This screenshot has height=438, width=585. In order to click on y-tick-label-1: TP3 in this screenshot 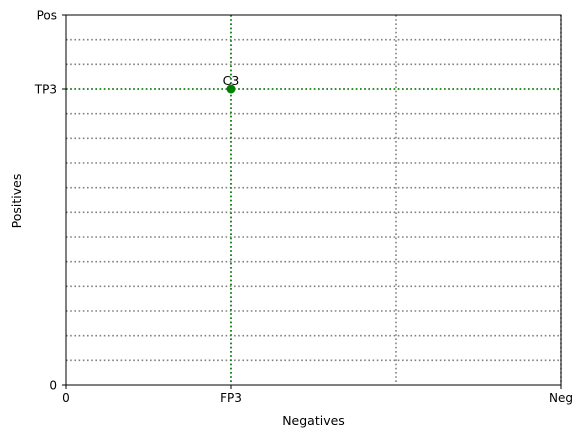, I will do `click(45, 90)`.